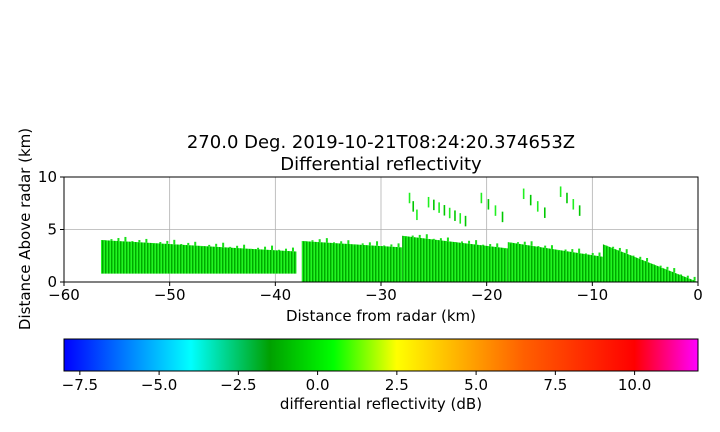  What do you see at coordinates (64, 295) in the screenshot?
I see `x-tick-label: −60` at bounding box center [64, 295].